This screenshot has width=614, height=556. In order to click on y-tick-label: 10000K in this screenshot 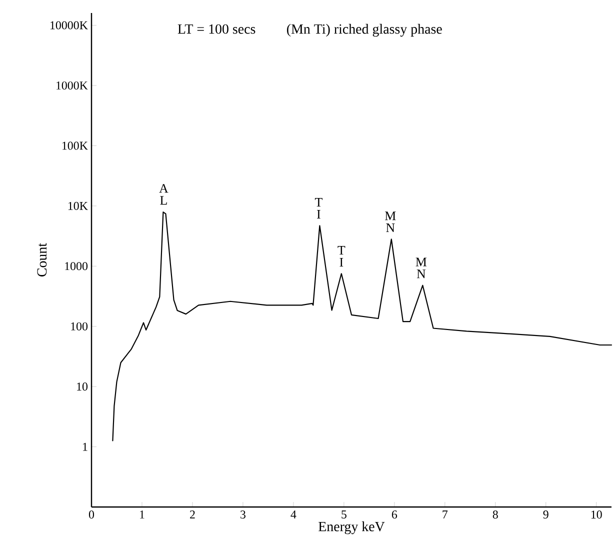, I will do `click(69, 25)`.